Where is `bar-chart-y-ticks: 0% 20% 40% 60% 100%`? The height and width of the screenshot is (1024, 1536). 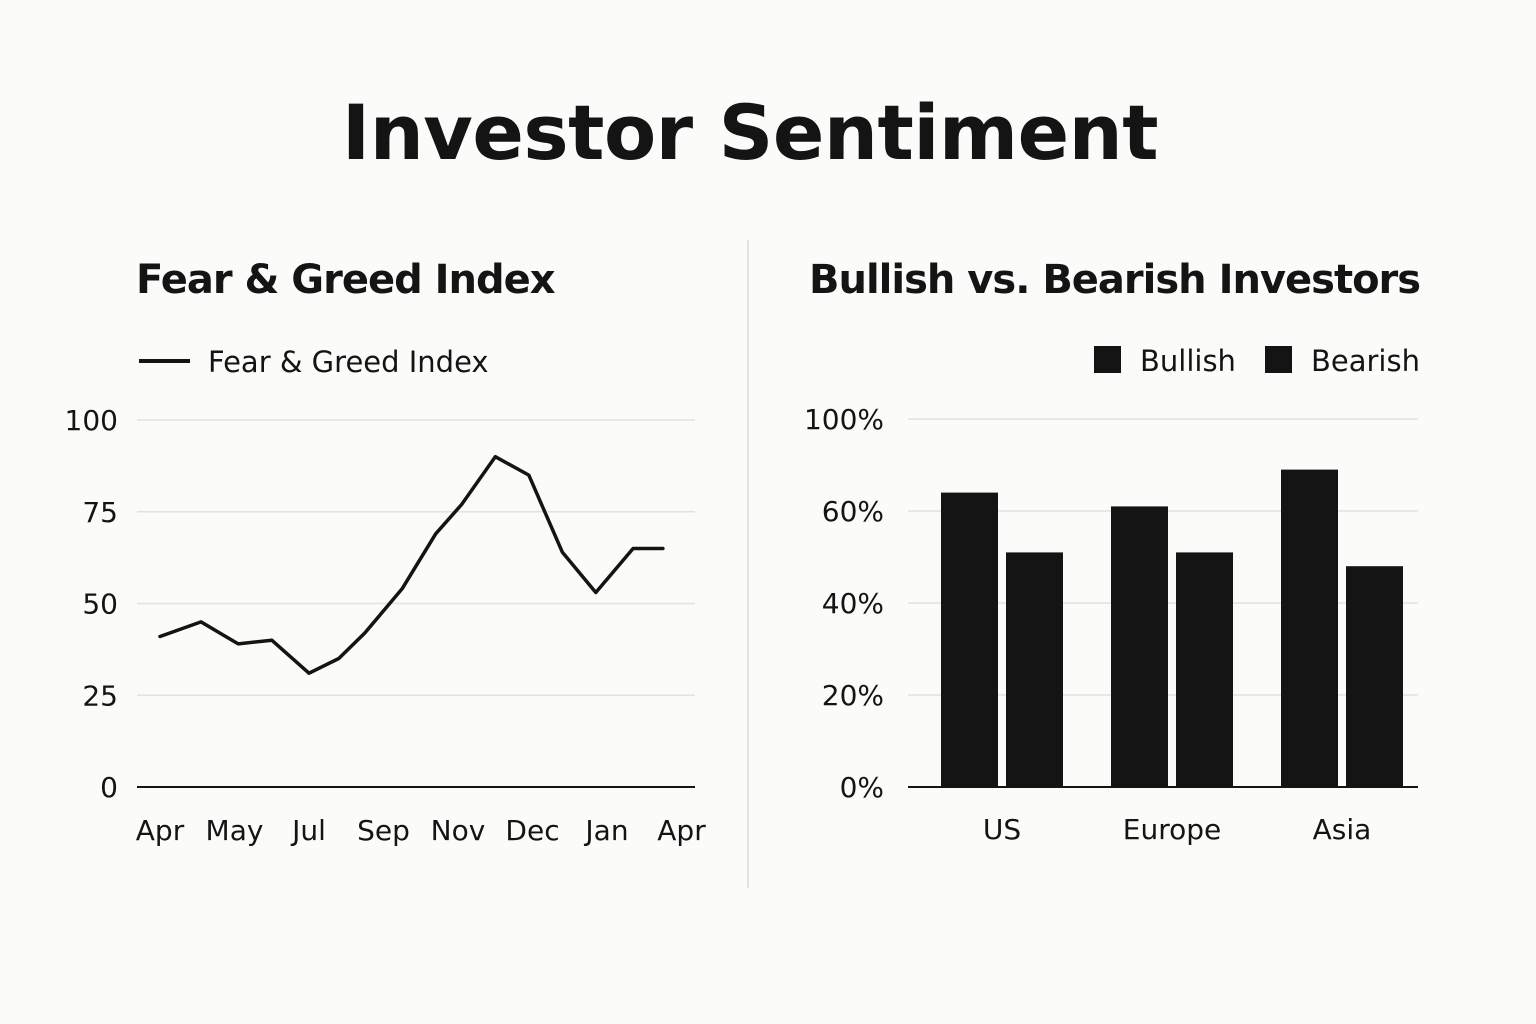 bar-chart-y-ticks: 0% 20% 40% 60% 100% is located at coordinates (844, 603).